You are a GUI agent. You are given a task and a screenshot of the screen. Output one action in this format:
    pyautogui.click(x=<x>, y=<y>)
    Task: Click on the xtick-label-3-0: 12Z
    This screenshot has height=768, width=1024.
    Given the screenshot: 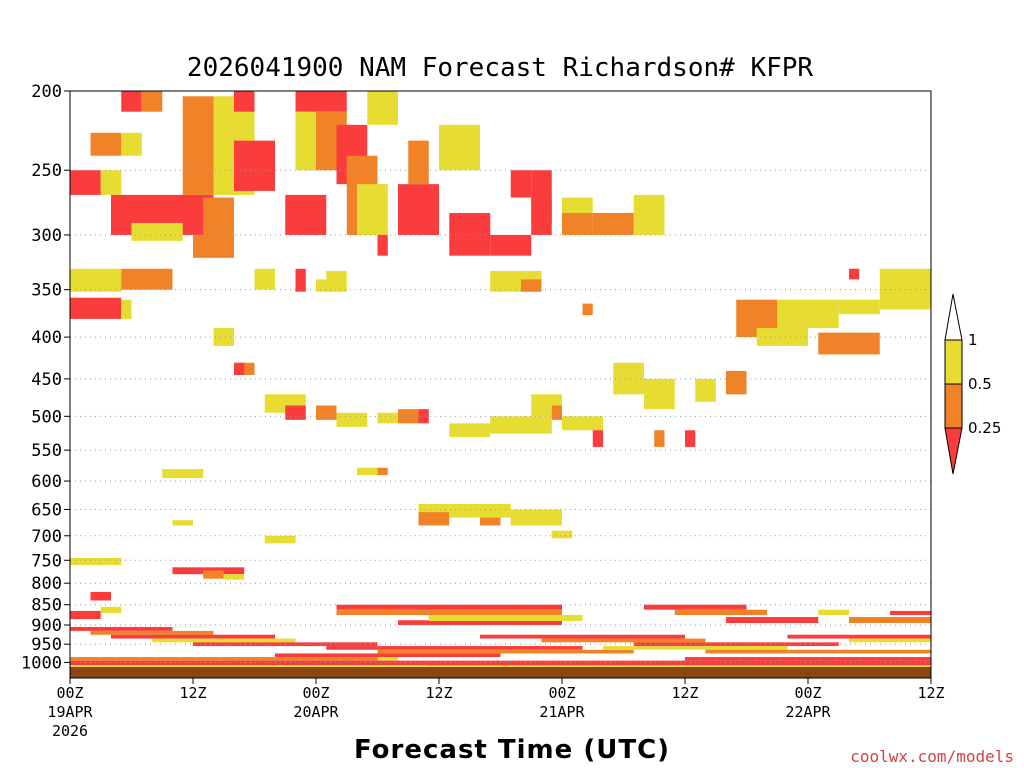 What is the action you would take?
    pyautogui.click(x=438, y=693)
    